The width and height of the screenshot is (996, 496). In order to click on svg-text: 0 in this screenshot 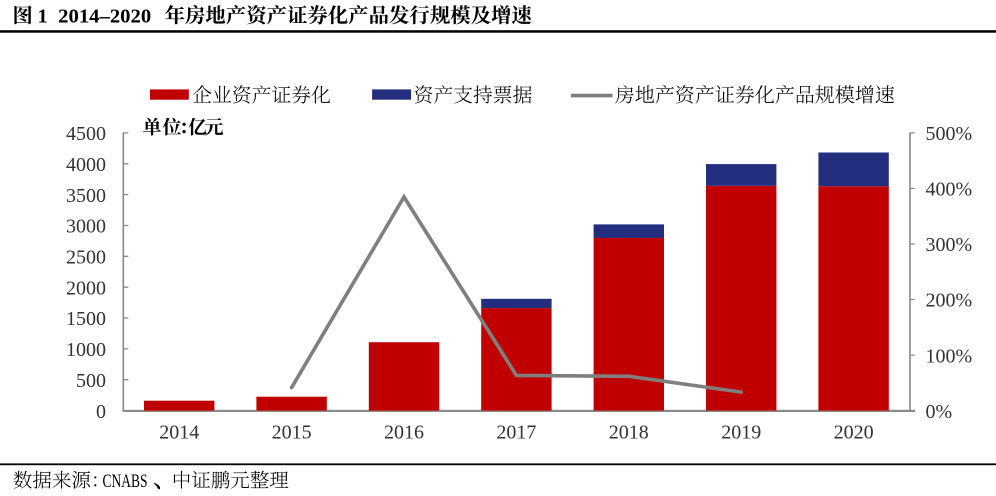, I will do `click(101, 412)`.